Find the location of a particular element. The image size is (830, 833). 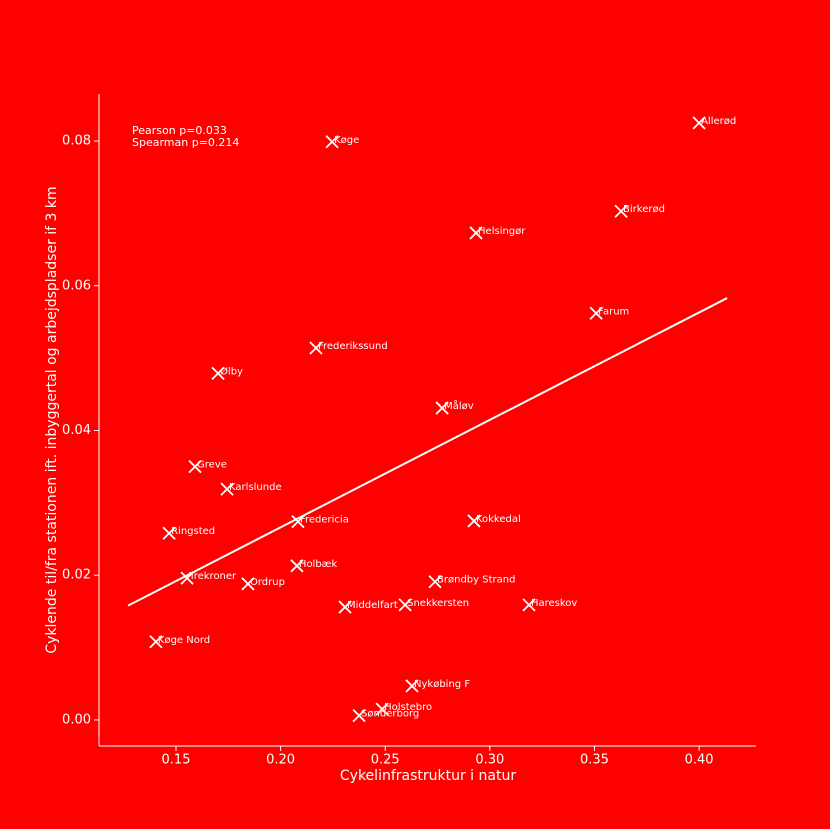

point-label: Helsingør is located at coordinates (502, 231).